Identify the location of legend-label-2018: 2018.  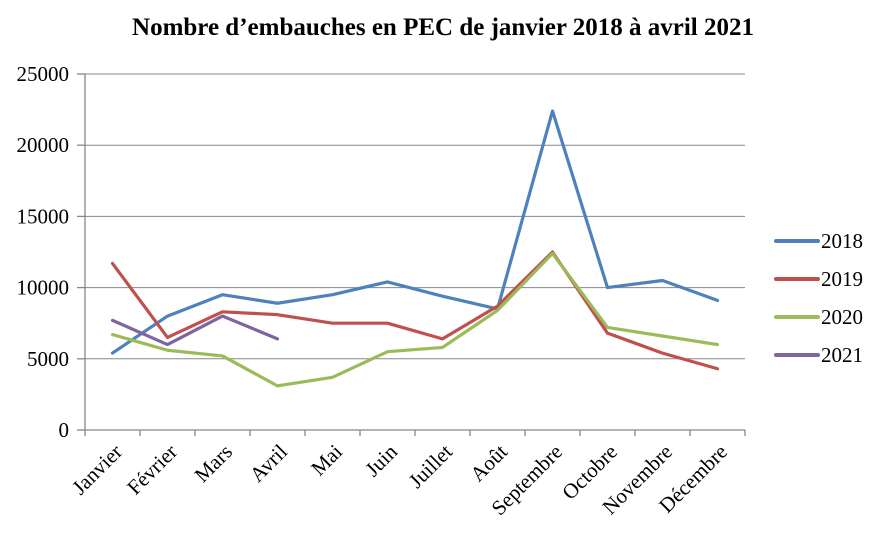
(842, 240).